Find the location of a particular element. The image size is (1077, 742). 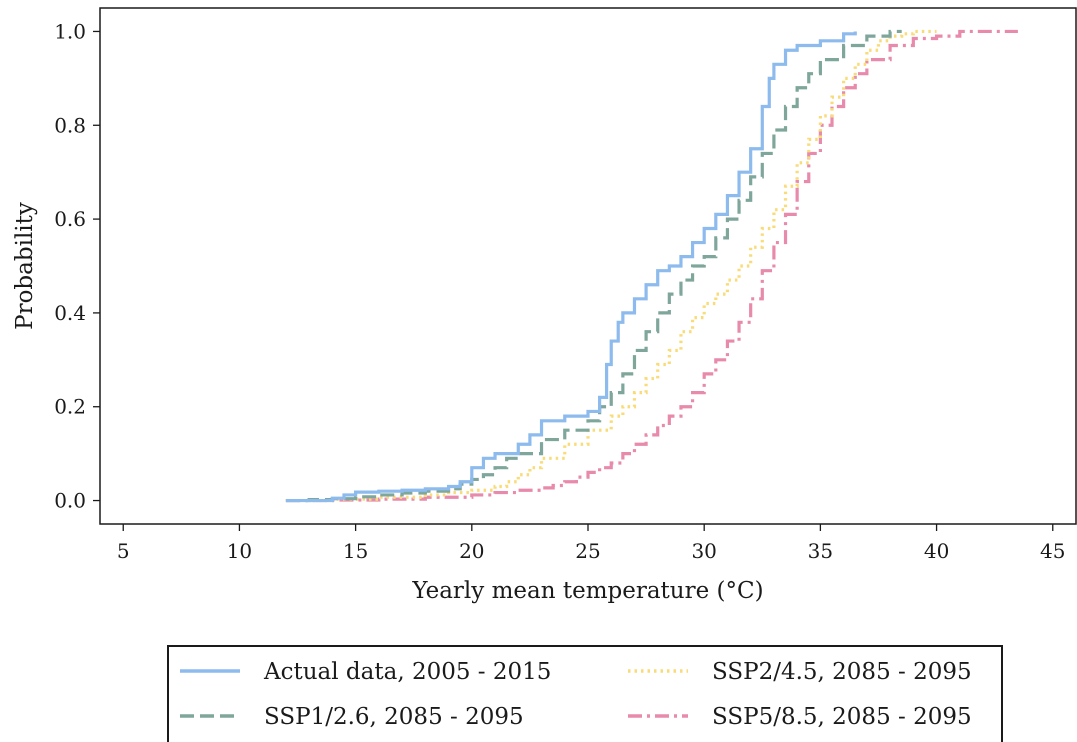

y-tick-label: 0.8 is located at coordinates (70, 125).